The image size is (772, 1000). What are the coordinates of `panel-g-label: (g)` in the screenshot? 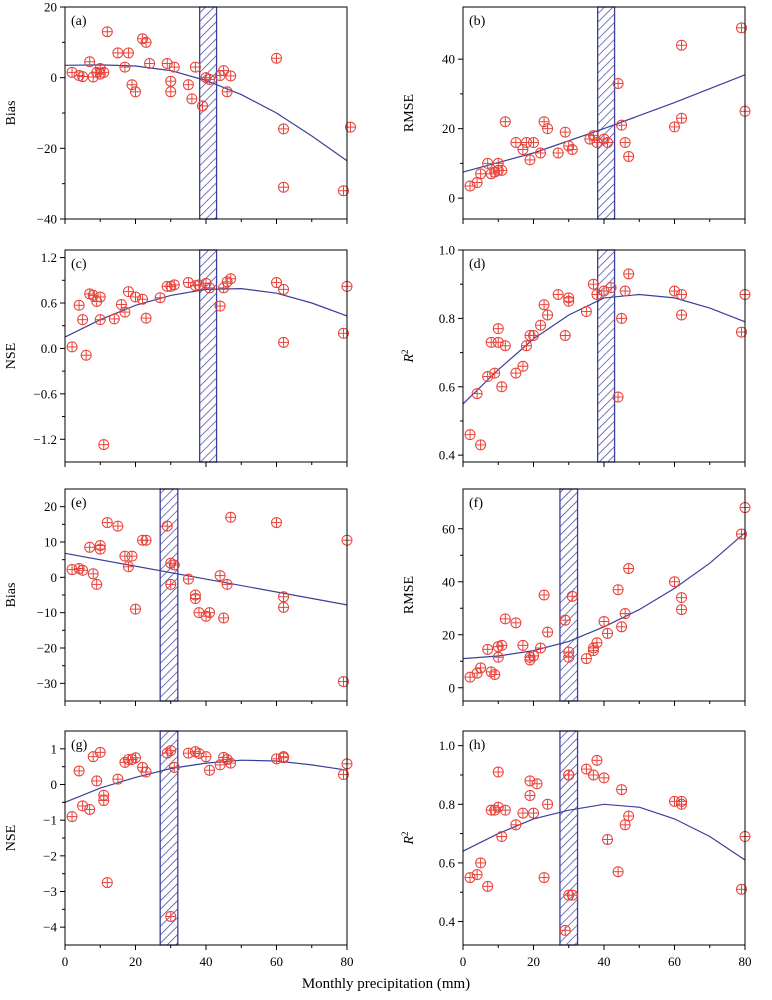 It's located at (79, 745).